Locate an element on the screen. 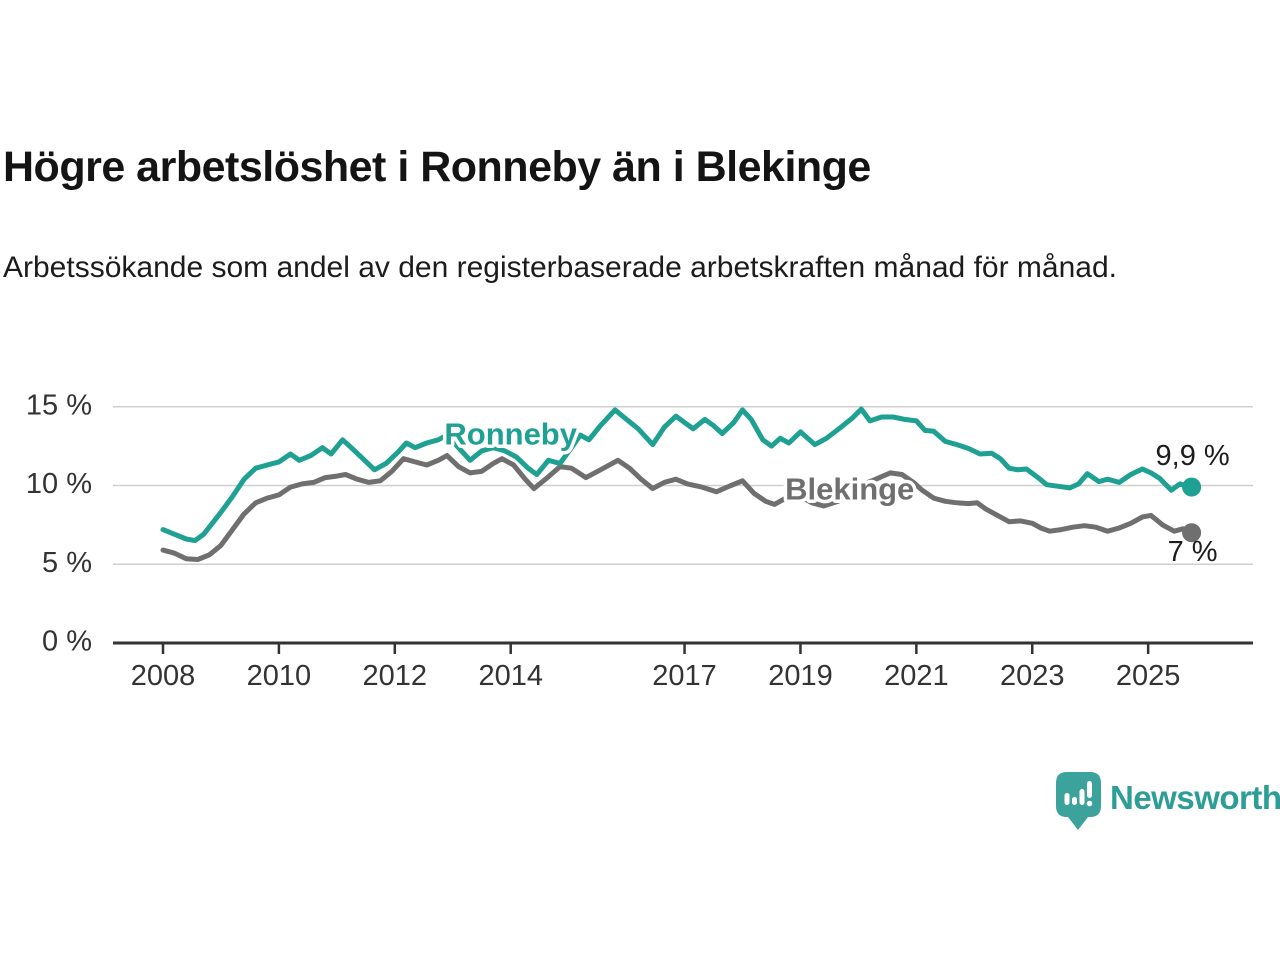 The width and height of the screenshot is (1280, 960). x-axis-label: 2021 is located at coordinates (916, 676).